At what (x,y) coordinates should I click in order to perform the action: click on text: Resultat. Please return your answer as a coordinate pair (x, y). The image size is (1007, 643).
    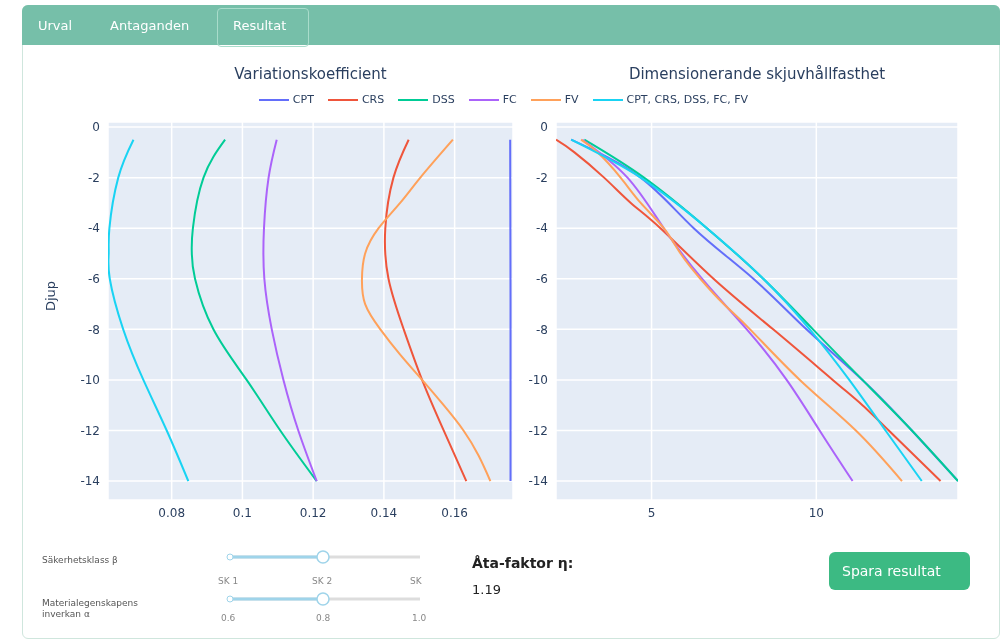
    Looking at the image, I should click on (260, 26).